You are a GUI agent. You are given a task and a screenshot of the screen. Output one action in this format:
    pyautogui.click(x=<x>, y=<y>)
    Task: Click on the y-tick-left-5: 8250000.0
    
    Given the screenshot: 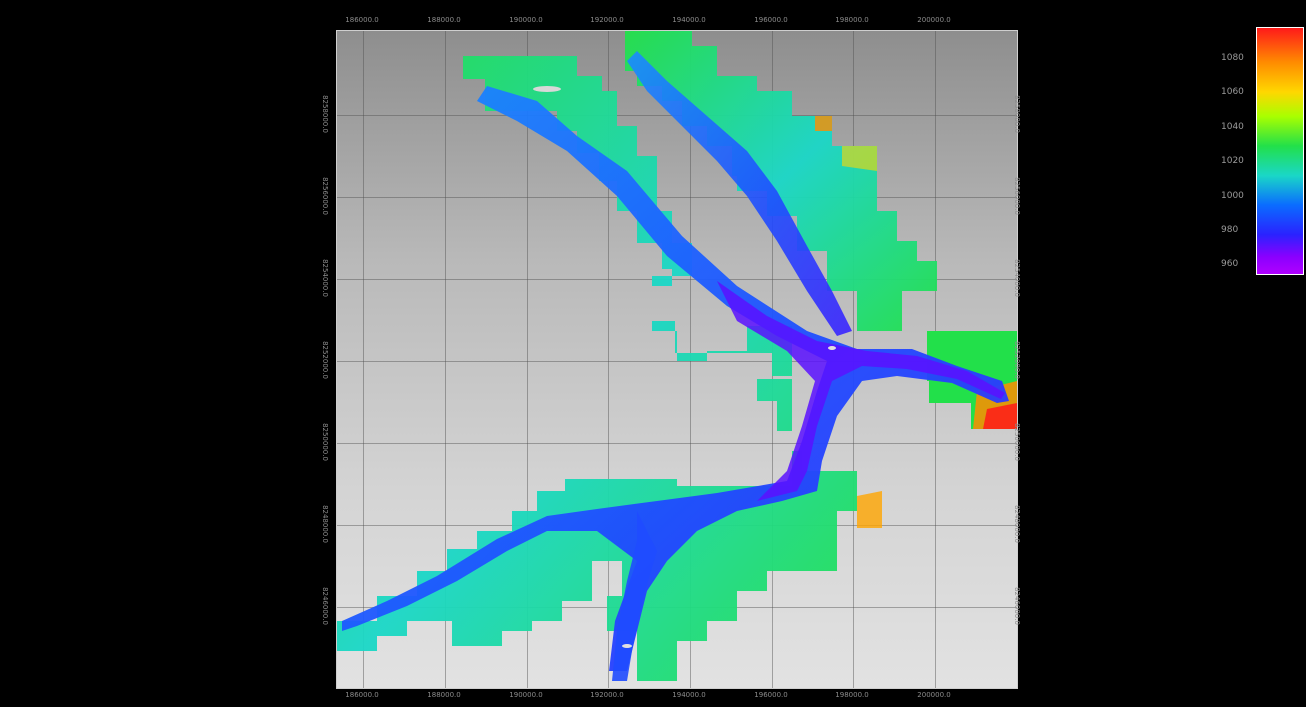 What is the action you would take?
    pyautogui.click(x=324, y=442)
    